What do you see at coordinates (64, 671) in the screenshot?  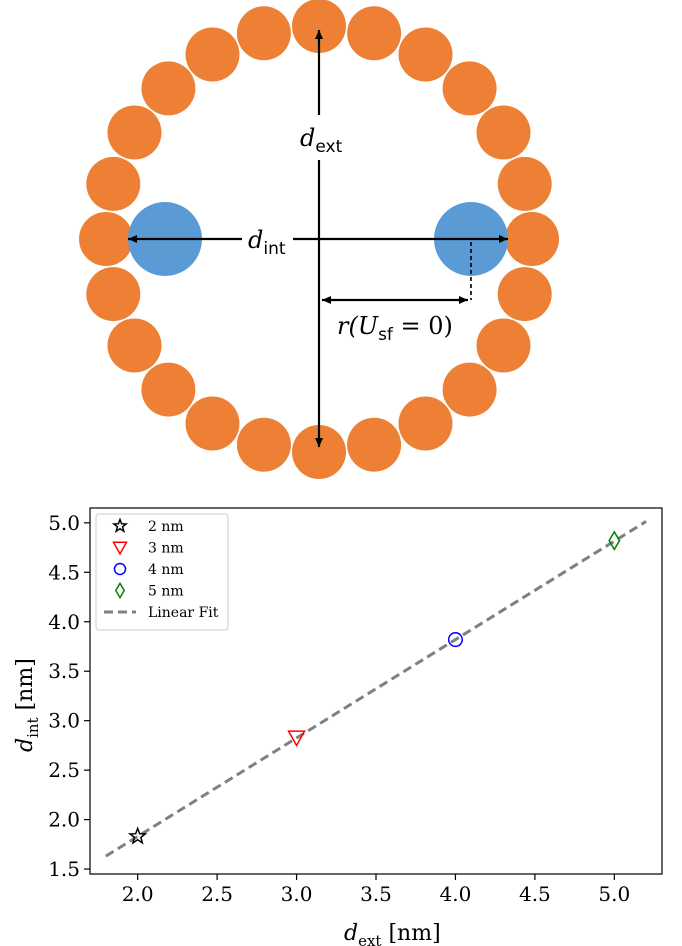 I see `y-tick-label: 3.5` at bounding box center [64, 671].